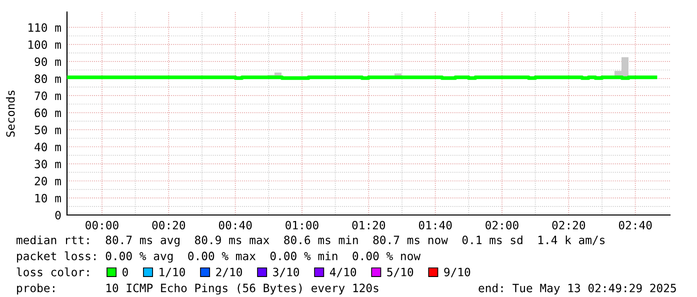 The height and width of the screenshot is (297, 697). I want to click on x-tick-label: 02:20, so click(569, 225).